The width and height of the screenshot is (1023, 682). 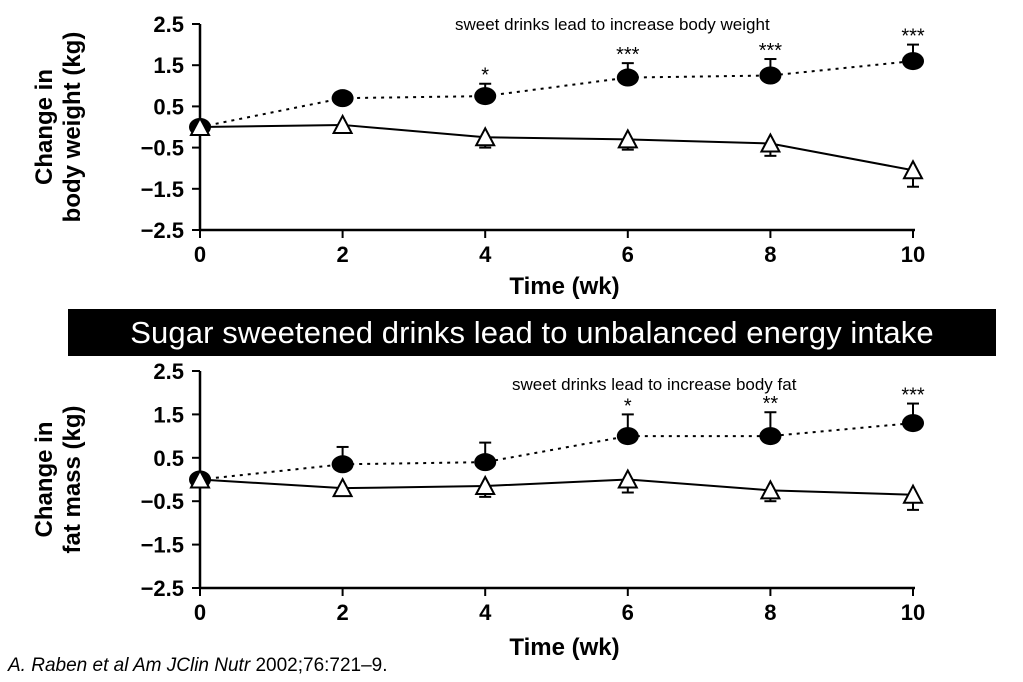 I want to click on citation-ref: 2002;76:721–9., so click(x=319, y=665).